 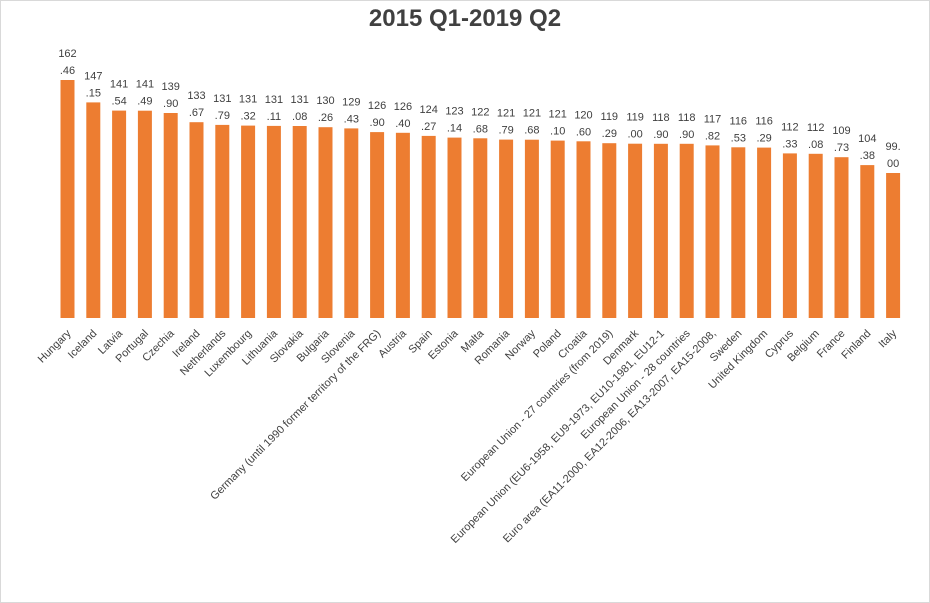 What do you see at coordinates (893, 164) in the screenshot?
I see `data-label: 00` at bounding box center [893, 164].